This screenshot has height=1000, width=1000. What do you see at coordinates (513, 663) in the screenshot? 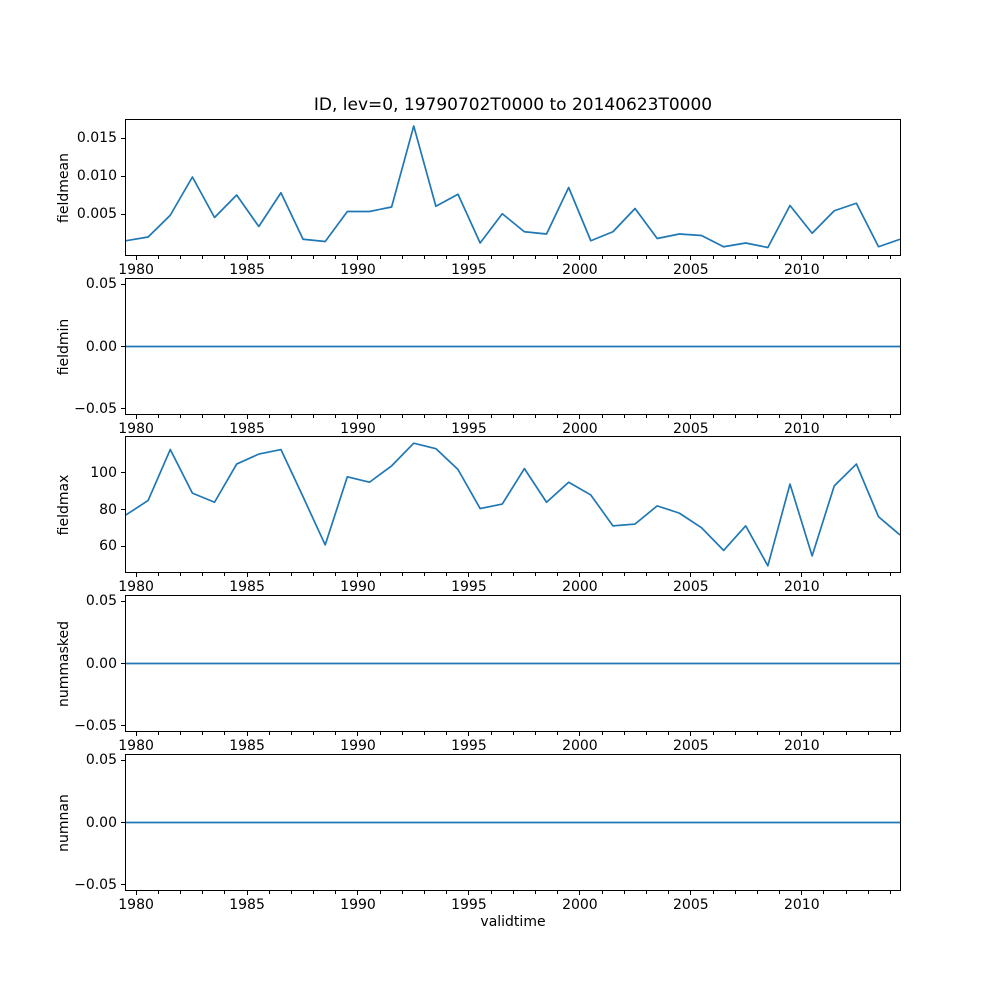
I see `line-plot-area-nummasked` at bounding box center [513, 663].